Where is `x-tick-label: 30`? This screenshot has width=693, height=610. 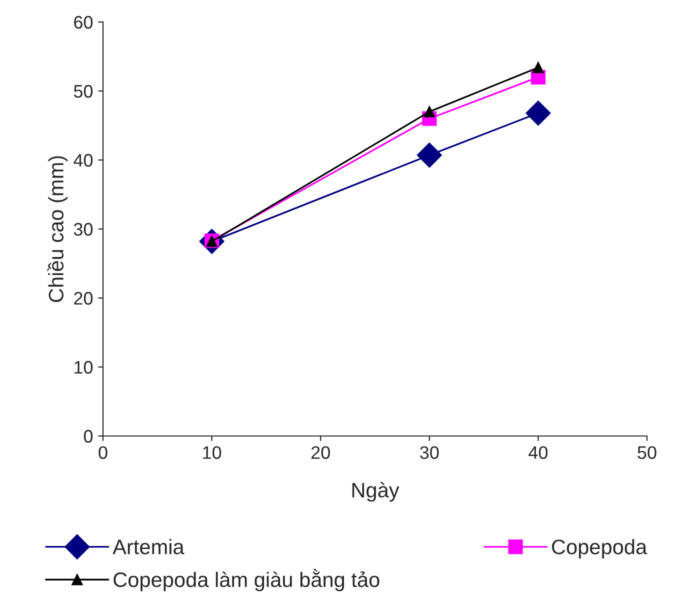 x-tick-label: 30 is located at coordinates (429, 452).